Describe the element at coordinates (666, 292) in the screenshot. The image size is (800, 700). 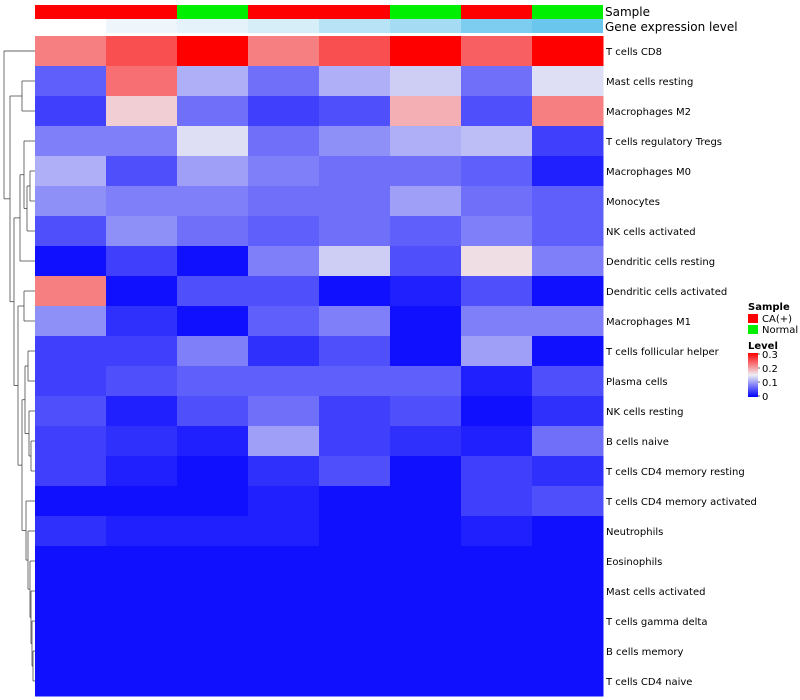
I see `row-label: Dendritic cells activated` at that location.